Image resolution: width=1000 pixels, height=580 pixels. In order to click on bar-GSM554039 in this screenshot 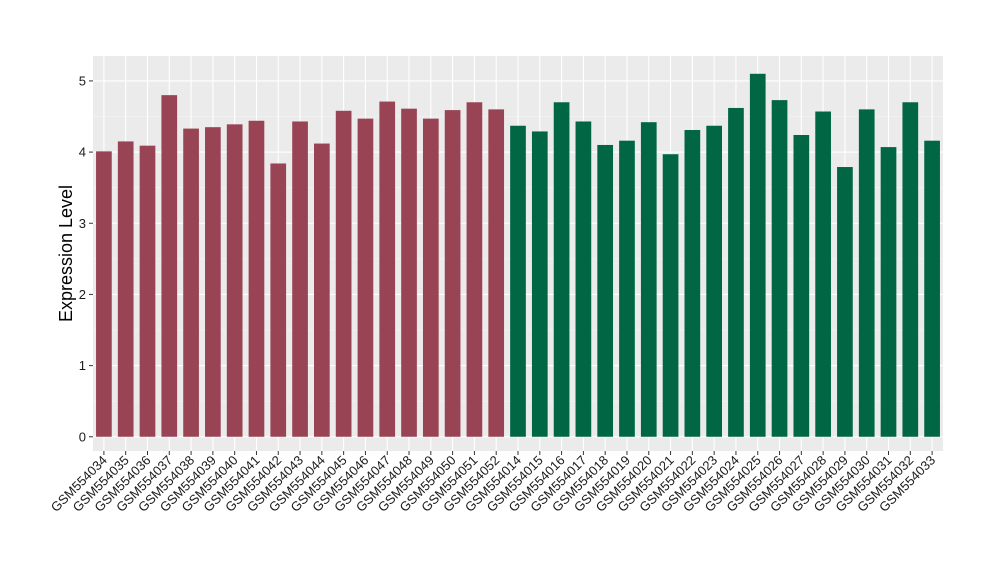, I will do `click(213, 282)`.